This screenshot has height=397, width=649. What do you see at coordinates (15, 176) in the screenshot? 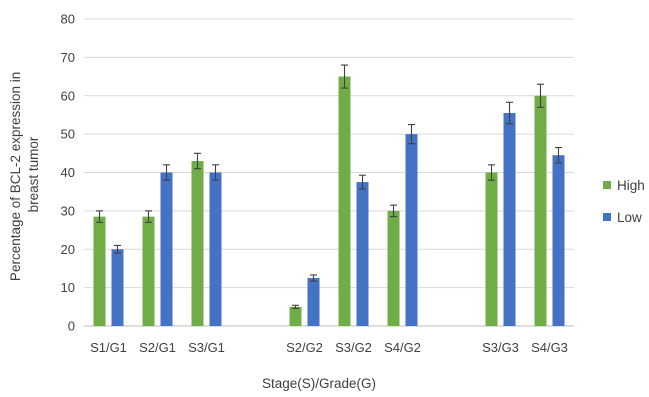
I see `y-axis-label-line-1: Percentage of BCL-2 expression in` at bounding box center [15, 176].